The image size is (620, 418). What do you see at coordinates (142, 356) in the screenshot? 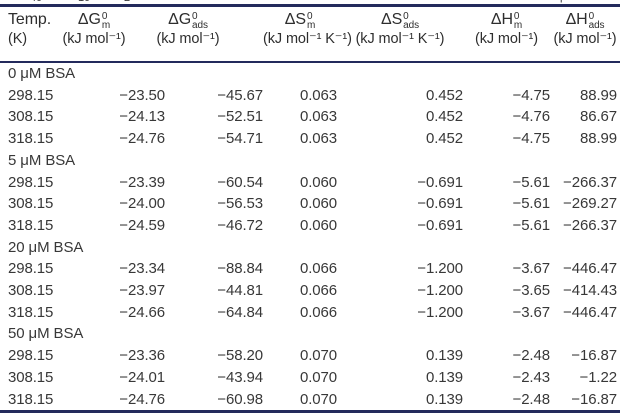
I see `table-cell: −23.36` at bounding box center [142, 356].